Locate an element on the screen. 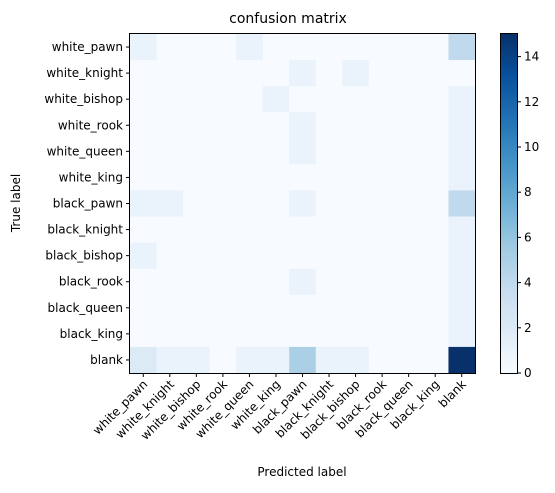 Image resolution: width=555 pixels, height=493 pixels. colorbar-tick-label: 6 is located at coordinates (528, 237).